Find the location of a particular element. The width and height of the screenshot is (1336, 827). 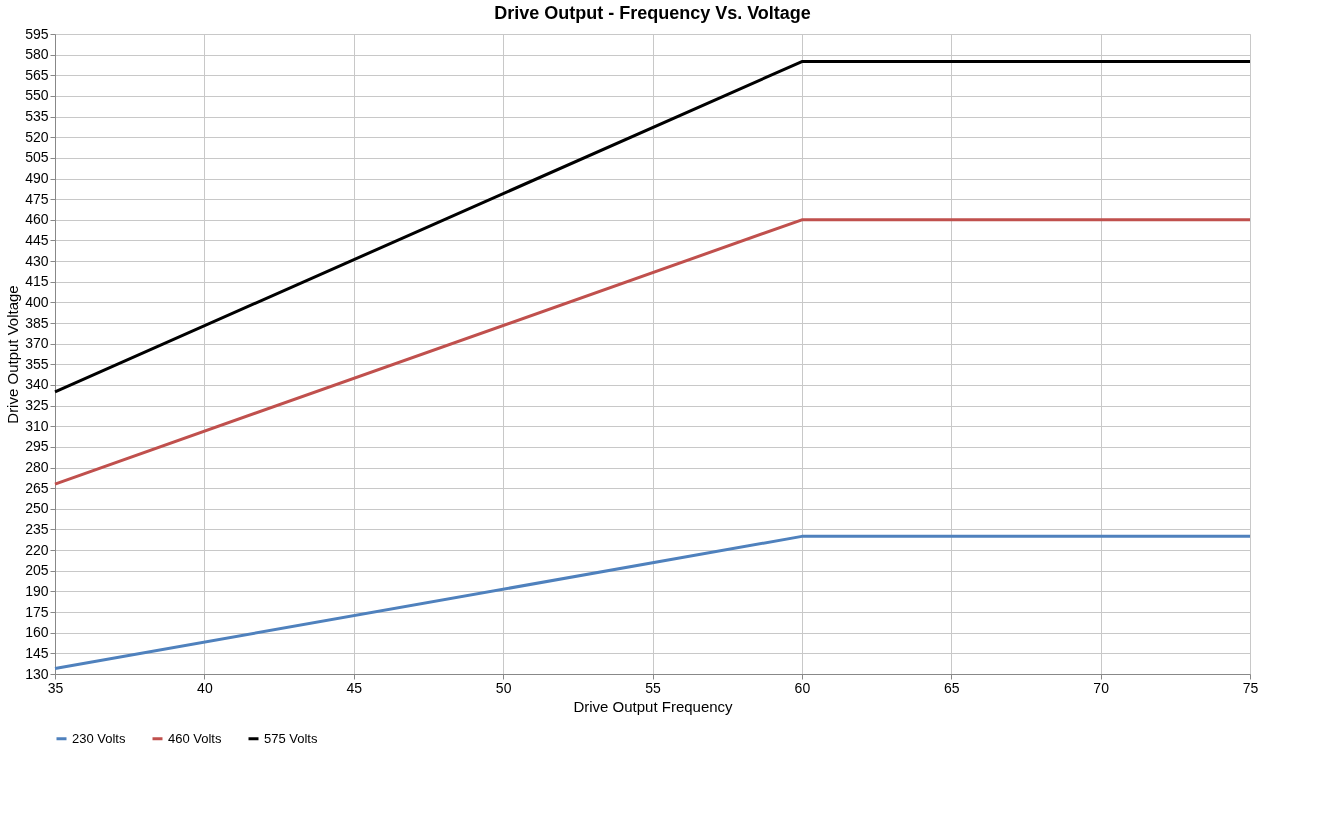

y-tick-label: 595 is located at coordinates (37, 33).